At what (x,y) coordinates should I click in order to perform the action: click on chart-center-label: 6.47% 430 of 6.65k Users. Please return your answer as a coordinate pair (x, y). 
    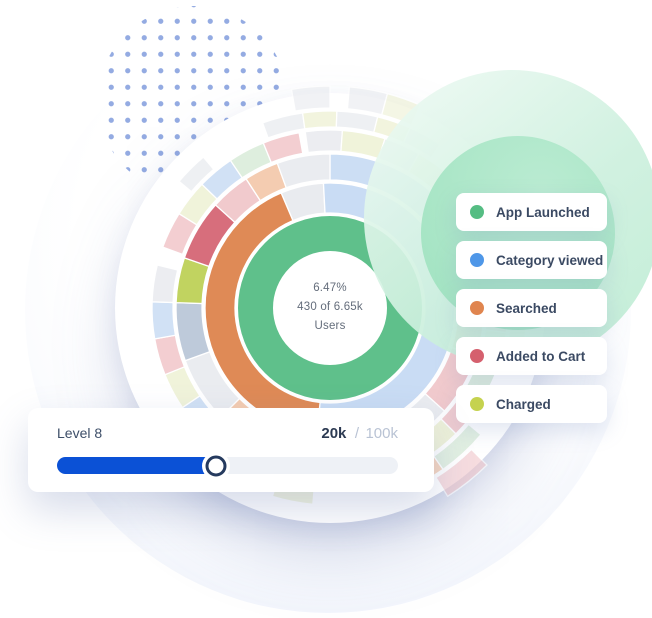
    Looking at the image, I should click on (330, 307).